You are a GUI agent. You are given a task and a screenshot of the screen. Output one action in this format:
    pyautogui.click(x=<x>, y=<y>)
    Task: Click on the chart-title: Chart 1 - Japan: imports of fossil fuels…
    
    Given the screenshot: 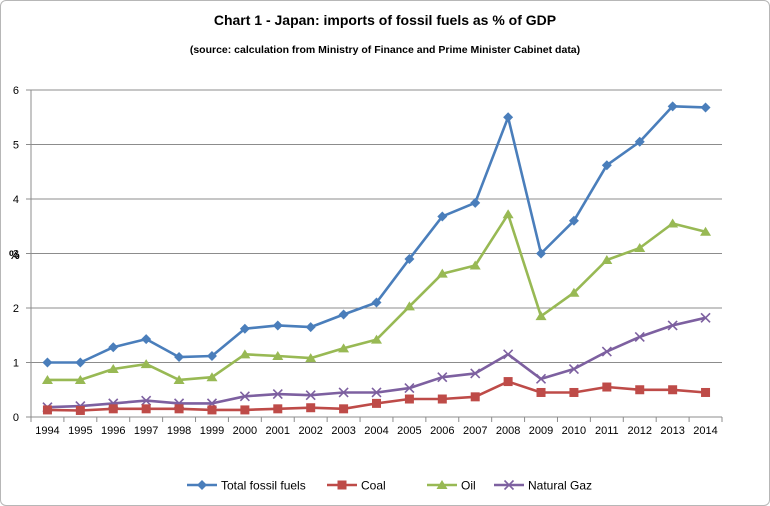 What is the action you would take?
    pyautogui.click(x=385, y=20)
    